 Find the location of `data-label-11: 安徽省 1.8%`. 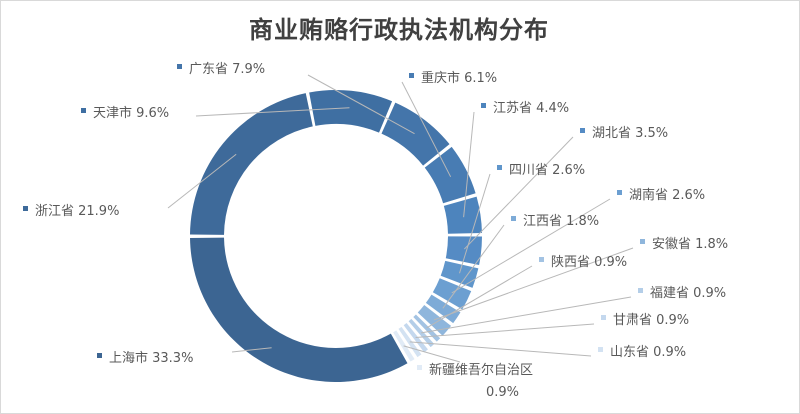

data-label-11: 安徽省 1.8% is located at coordinates (690, 244).